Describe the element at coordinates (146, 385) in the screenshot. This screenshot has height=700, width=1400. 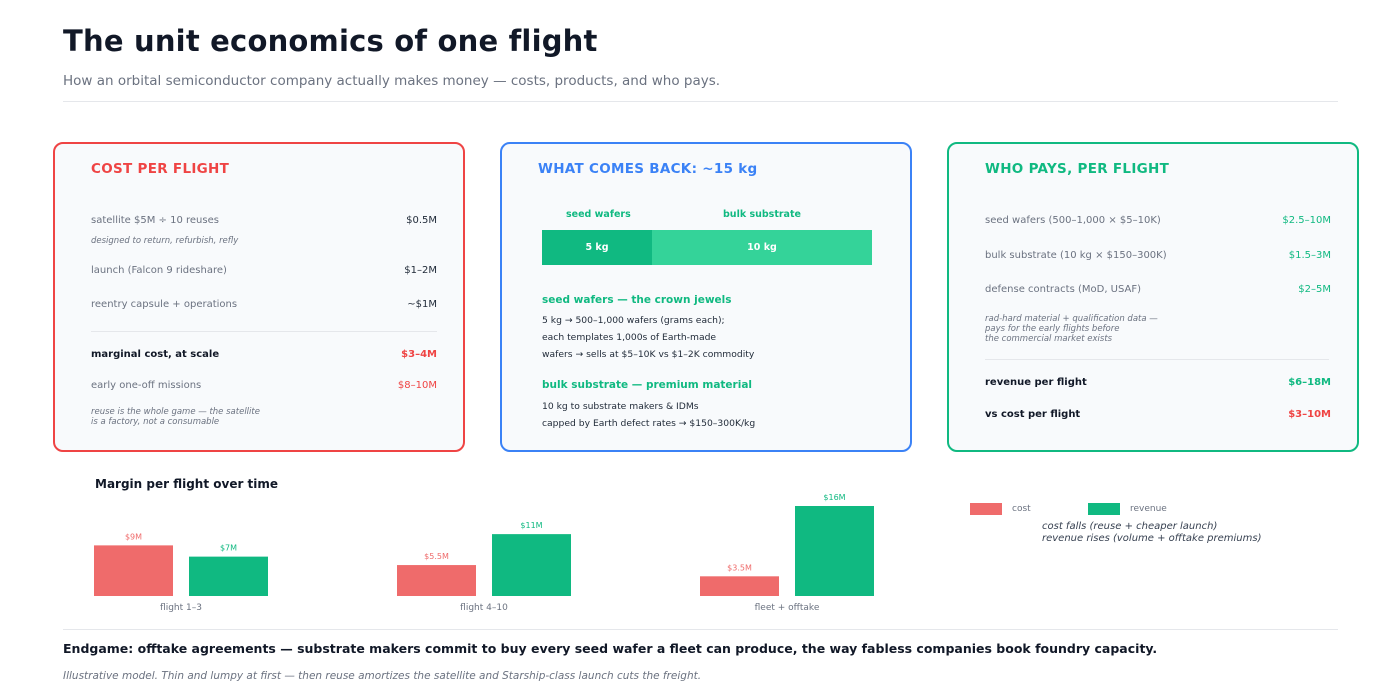
I see `cost-row-label: early one-off missions` at that location.